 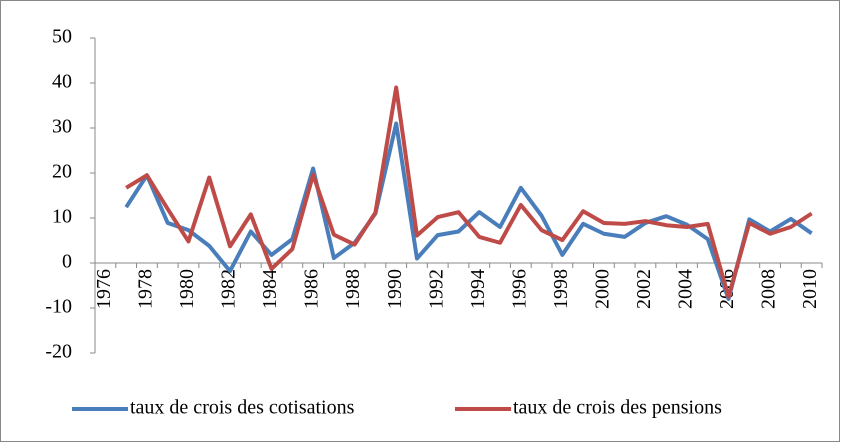 I want to click on x-tick-label: 1996, so click(x=519, y=289).